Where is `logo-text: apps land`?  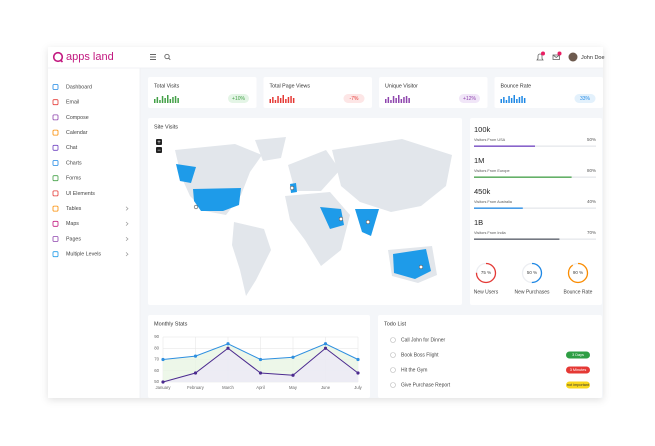 logo-text: apps land is located at coordinates (90, 57).